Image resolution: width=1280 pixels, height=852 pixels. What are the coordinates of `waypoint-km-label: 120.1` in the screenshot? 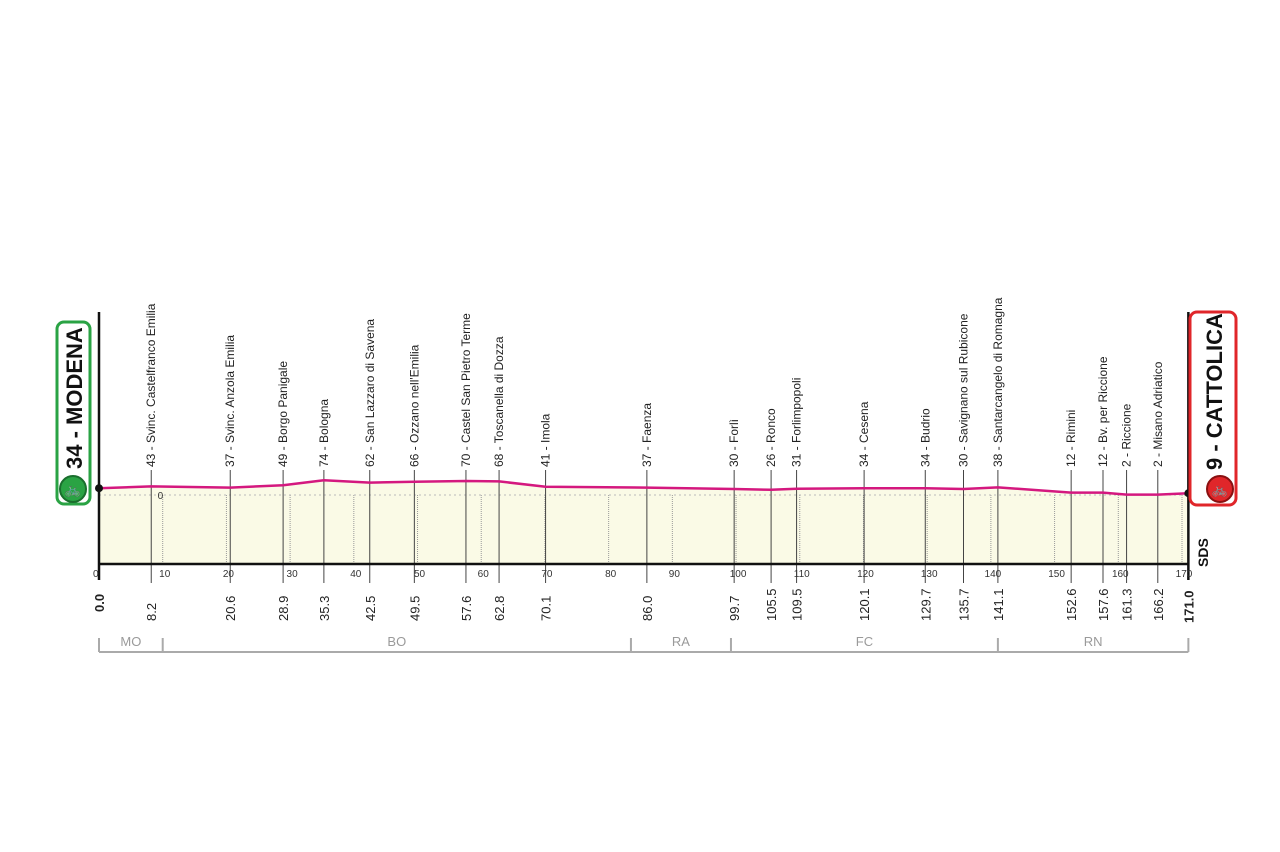 It's located at (864, 604).